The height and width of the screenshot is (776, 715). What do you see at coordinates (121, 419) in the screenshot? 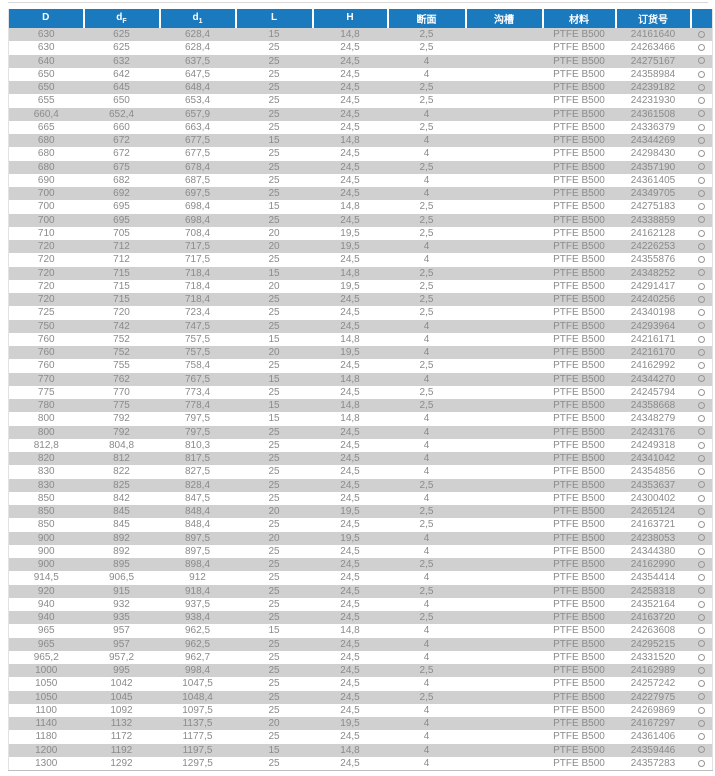
I see `cell-dF: 792` at bounding box center [121, 419].